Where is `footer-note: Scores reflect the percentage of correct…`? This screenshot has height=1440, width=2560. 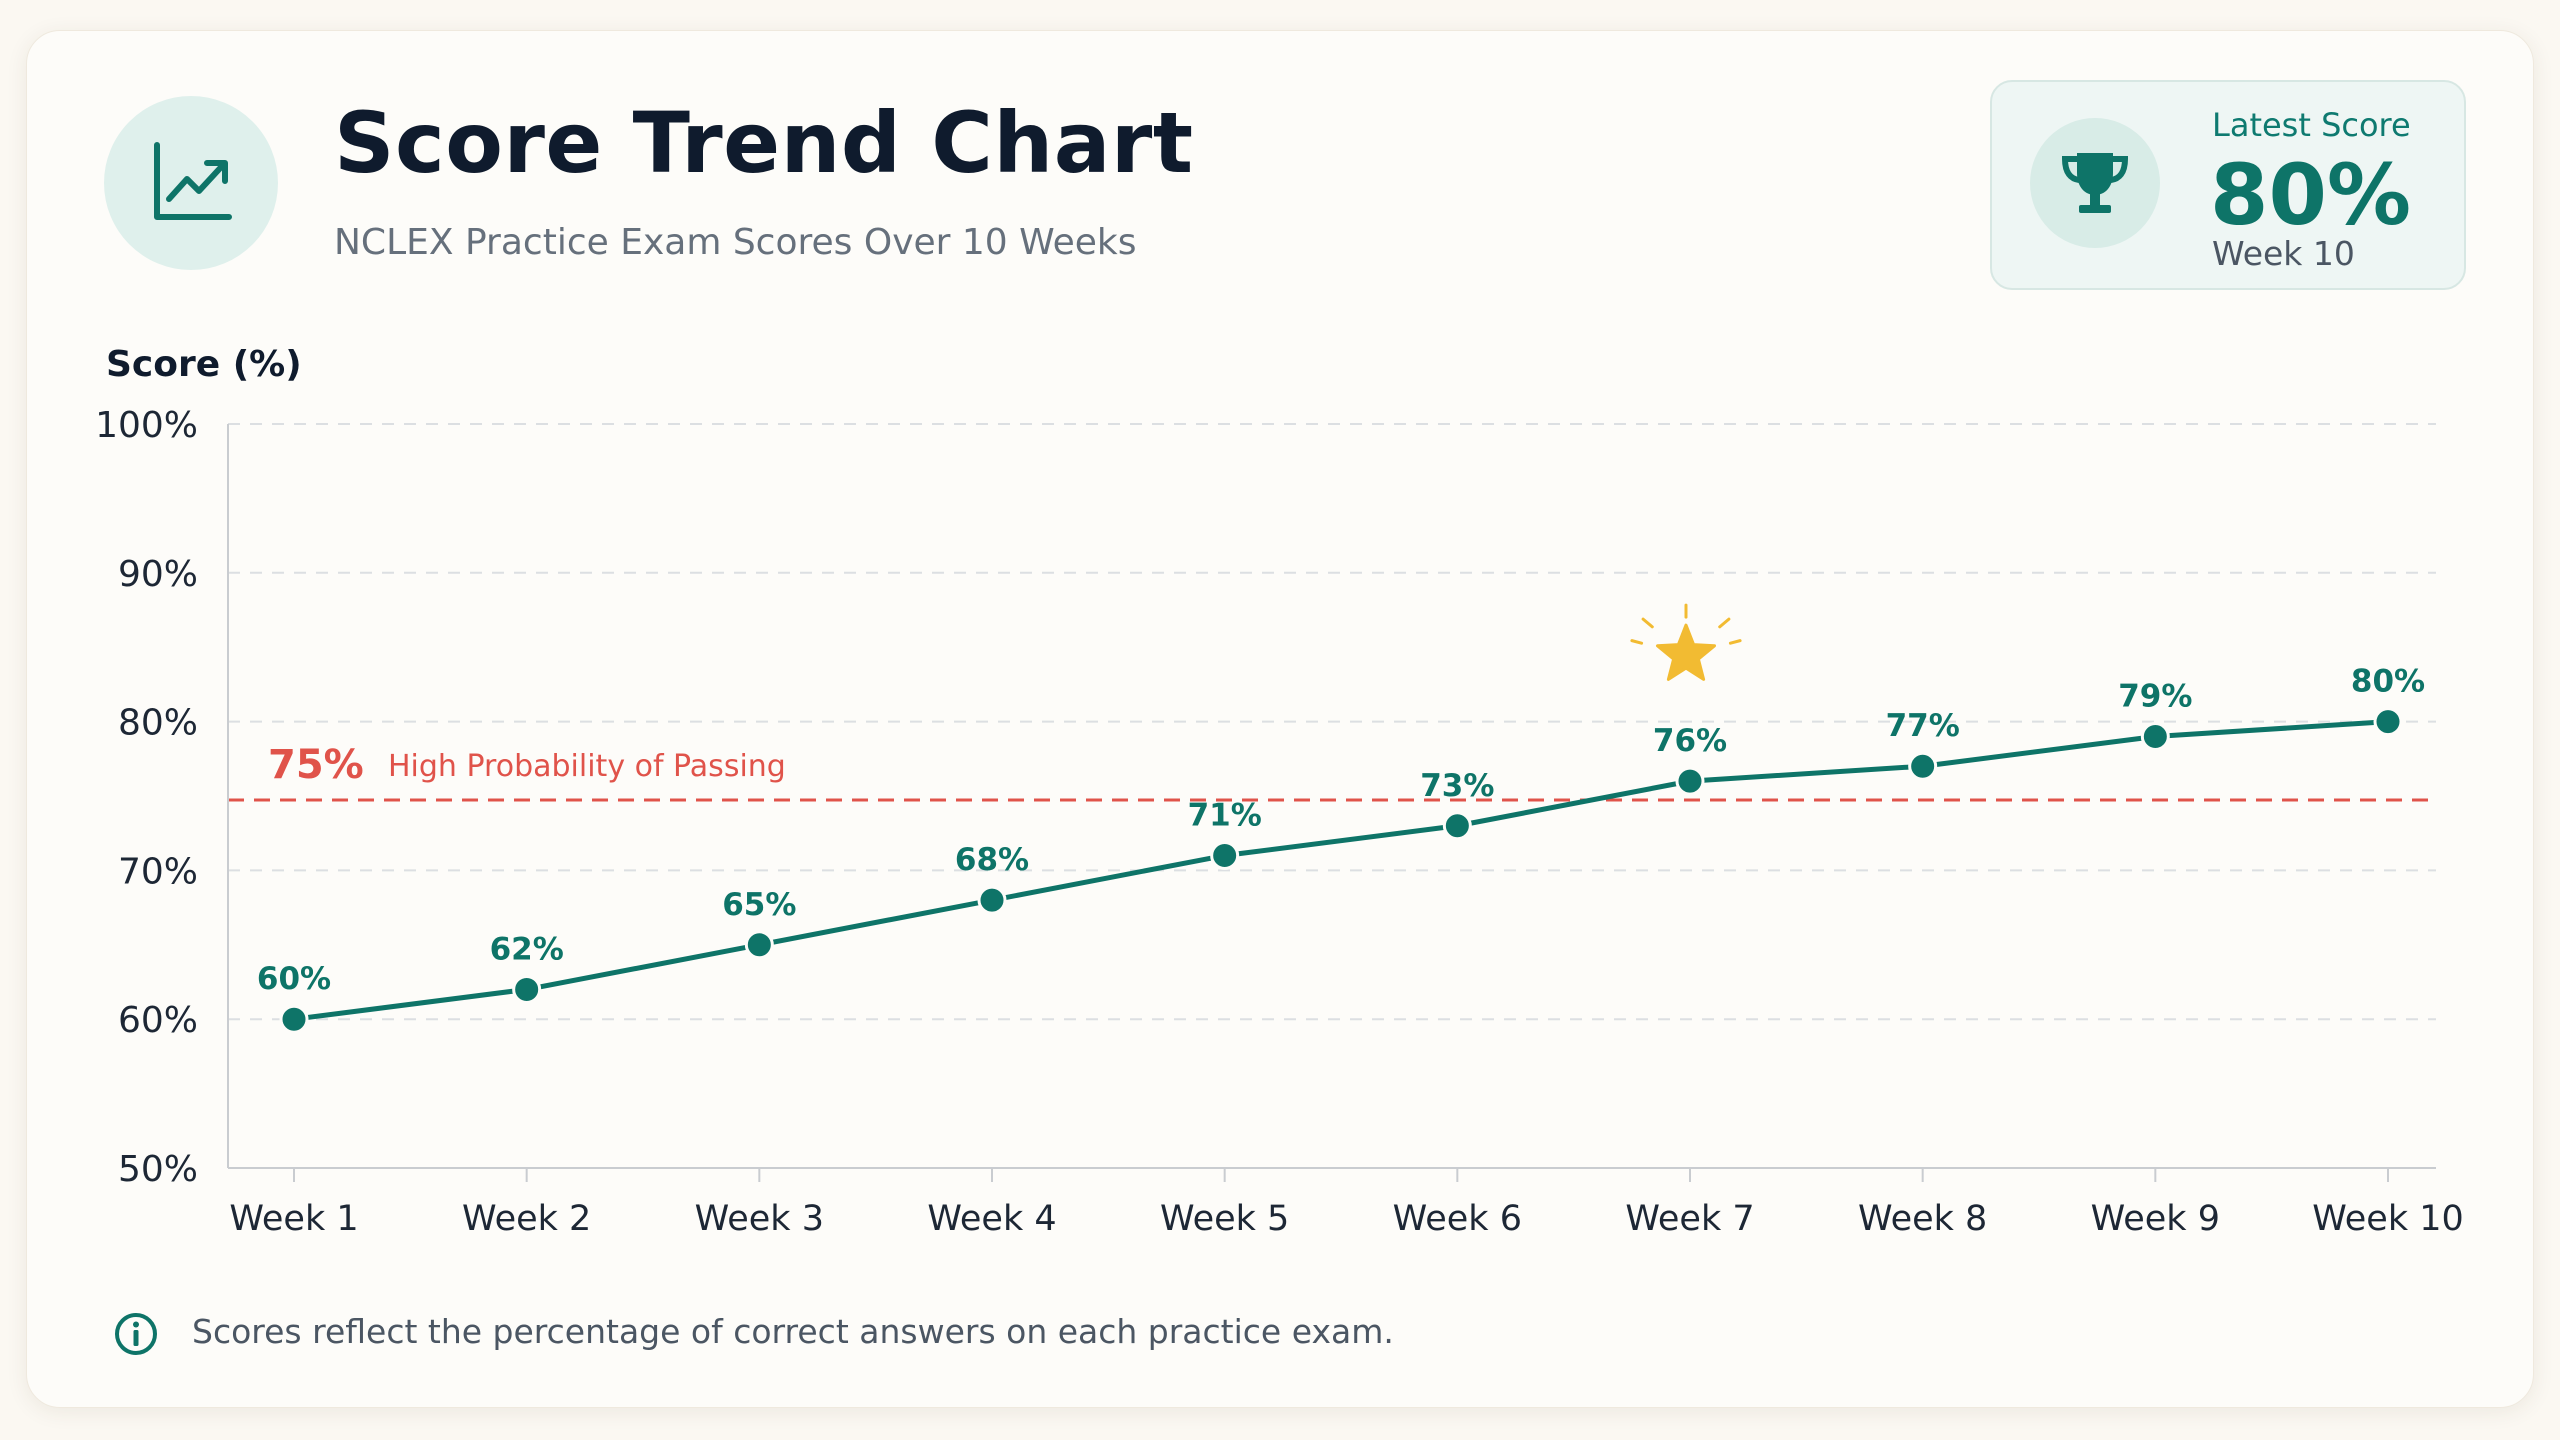
footer-note: Scores reflect the percentage of correct… is located at coordinates (793, 1331).